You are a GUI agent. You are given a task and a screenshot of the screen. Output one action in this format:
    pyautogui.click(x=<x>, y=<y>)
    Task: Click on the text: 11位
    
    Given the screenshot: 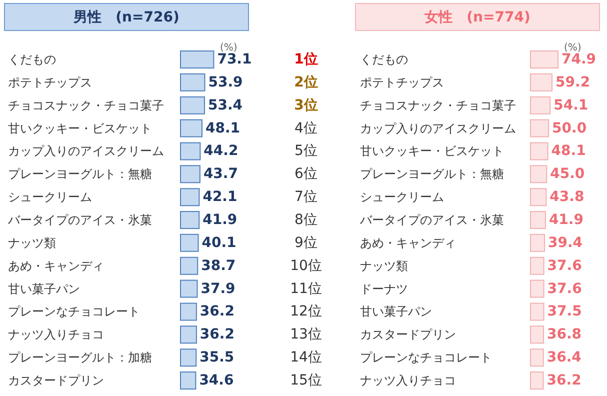 What is the action you would take?
    pyautogui.click(x=306, y=288)
    